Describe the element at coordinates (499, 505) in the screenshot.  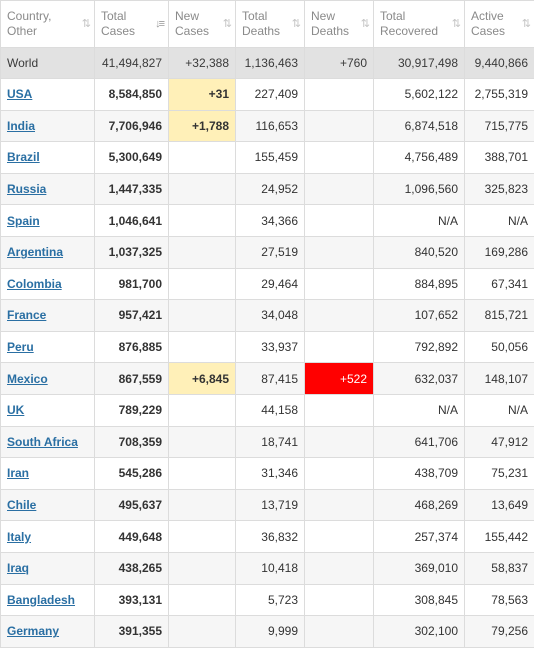
I see `active-cases-cell: 13,649` at that location.